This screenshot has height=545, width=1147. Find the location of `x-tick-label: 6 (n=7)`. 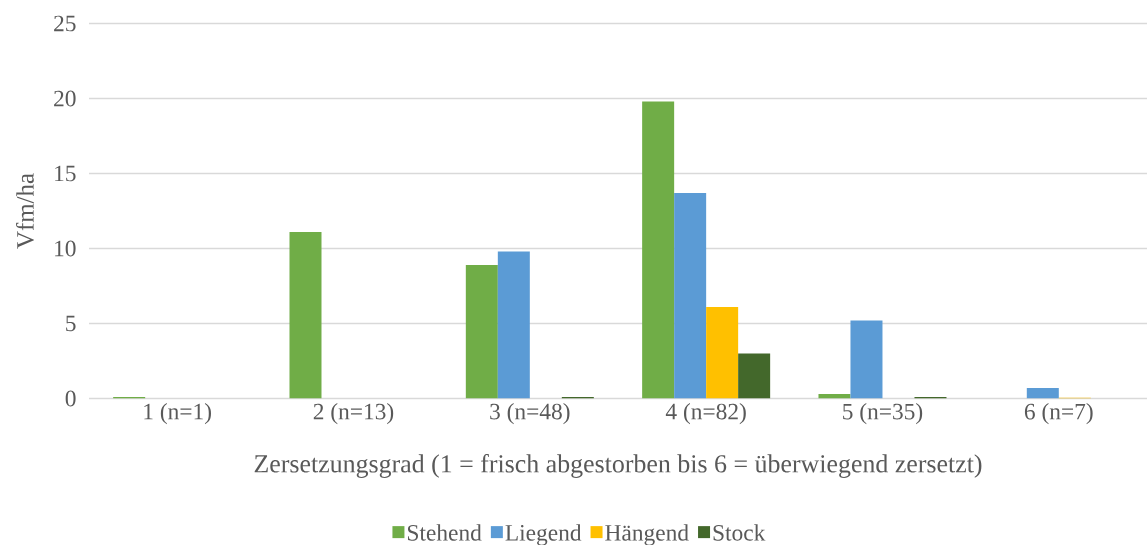

x-tick-label: 6 (n=7) is located at coordinates (1058, 414).